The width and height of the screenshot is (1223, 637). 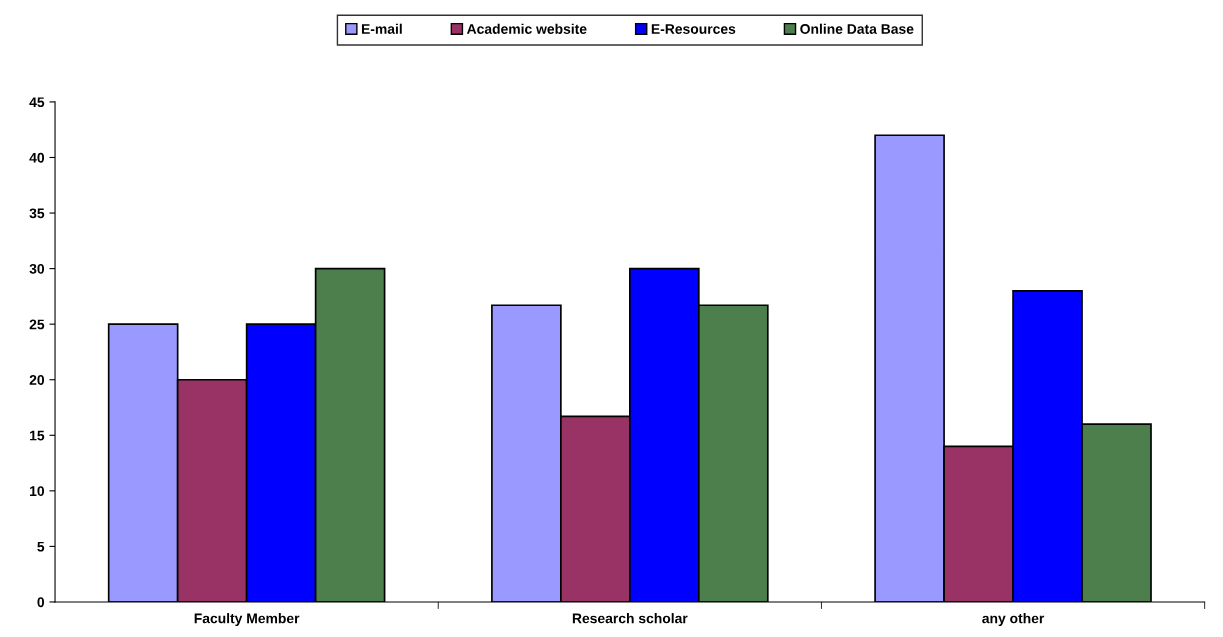 What do you see at coordinates (37, 491) in the screenshot?
I see `y-tick-label: 10` at bounding box center [37, 491].